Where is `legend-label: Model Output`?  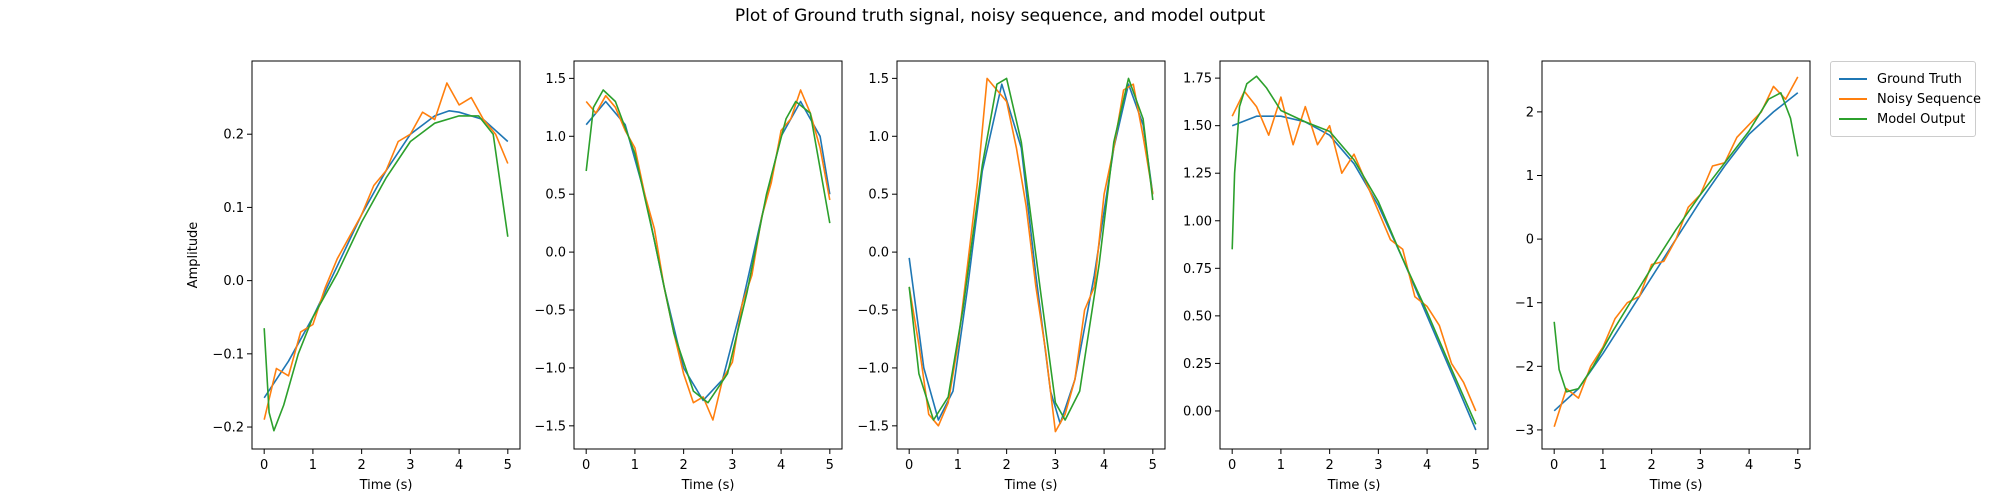 legend-label: Model Output is located at coordinates (1921, 119).